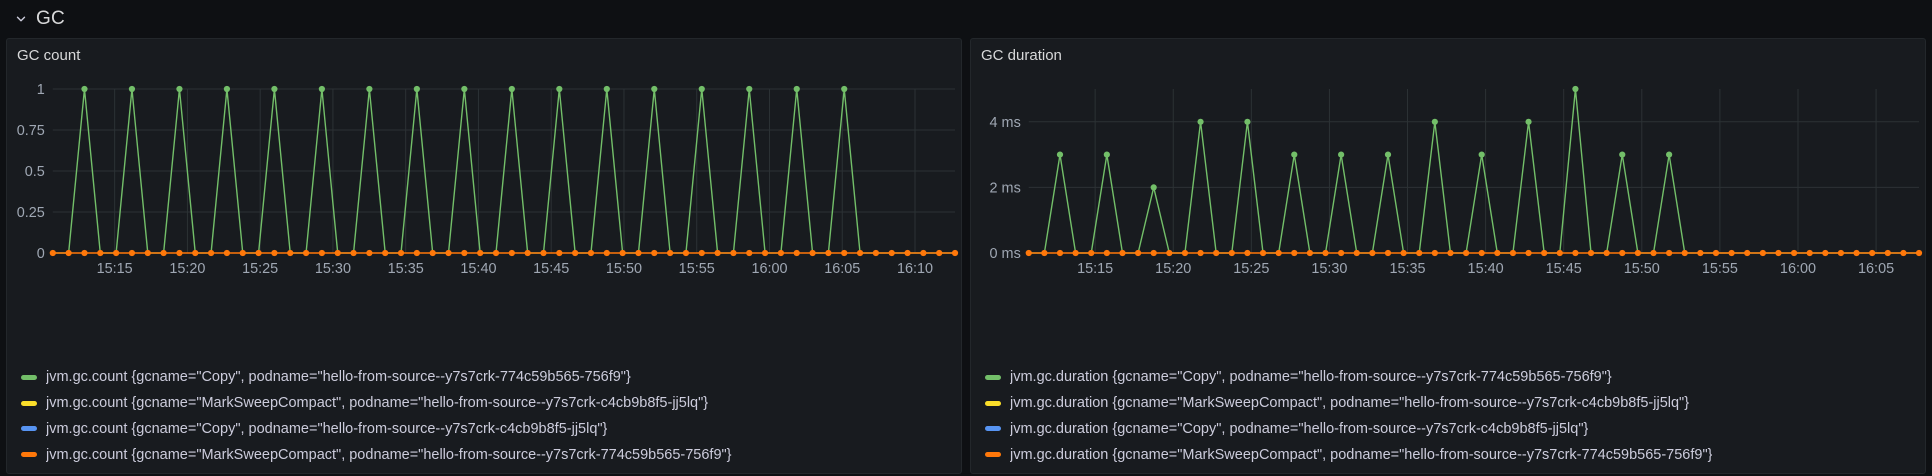  Describe the element at coordinates (35, 172) in the screenshot. I see `y-axis-tick-label: 0.5` at that location.